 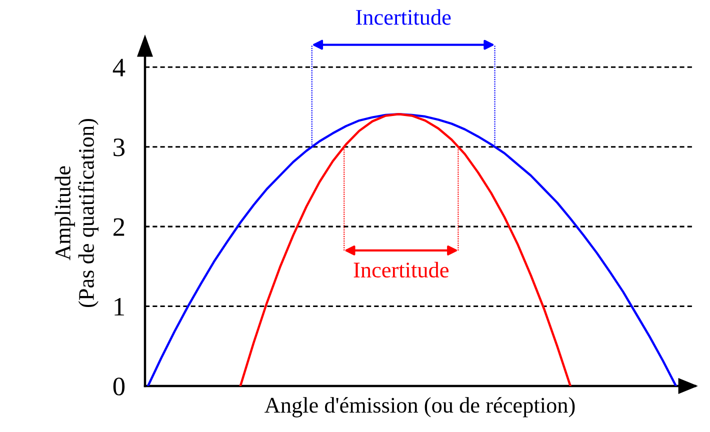 I want to click on y-tick-label: 3, so click(x=119, y=147).